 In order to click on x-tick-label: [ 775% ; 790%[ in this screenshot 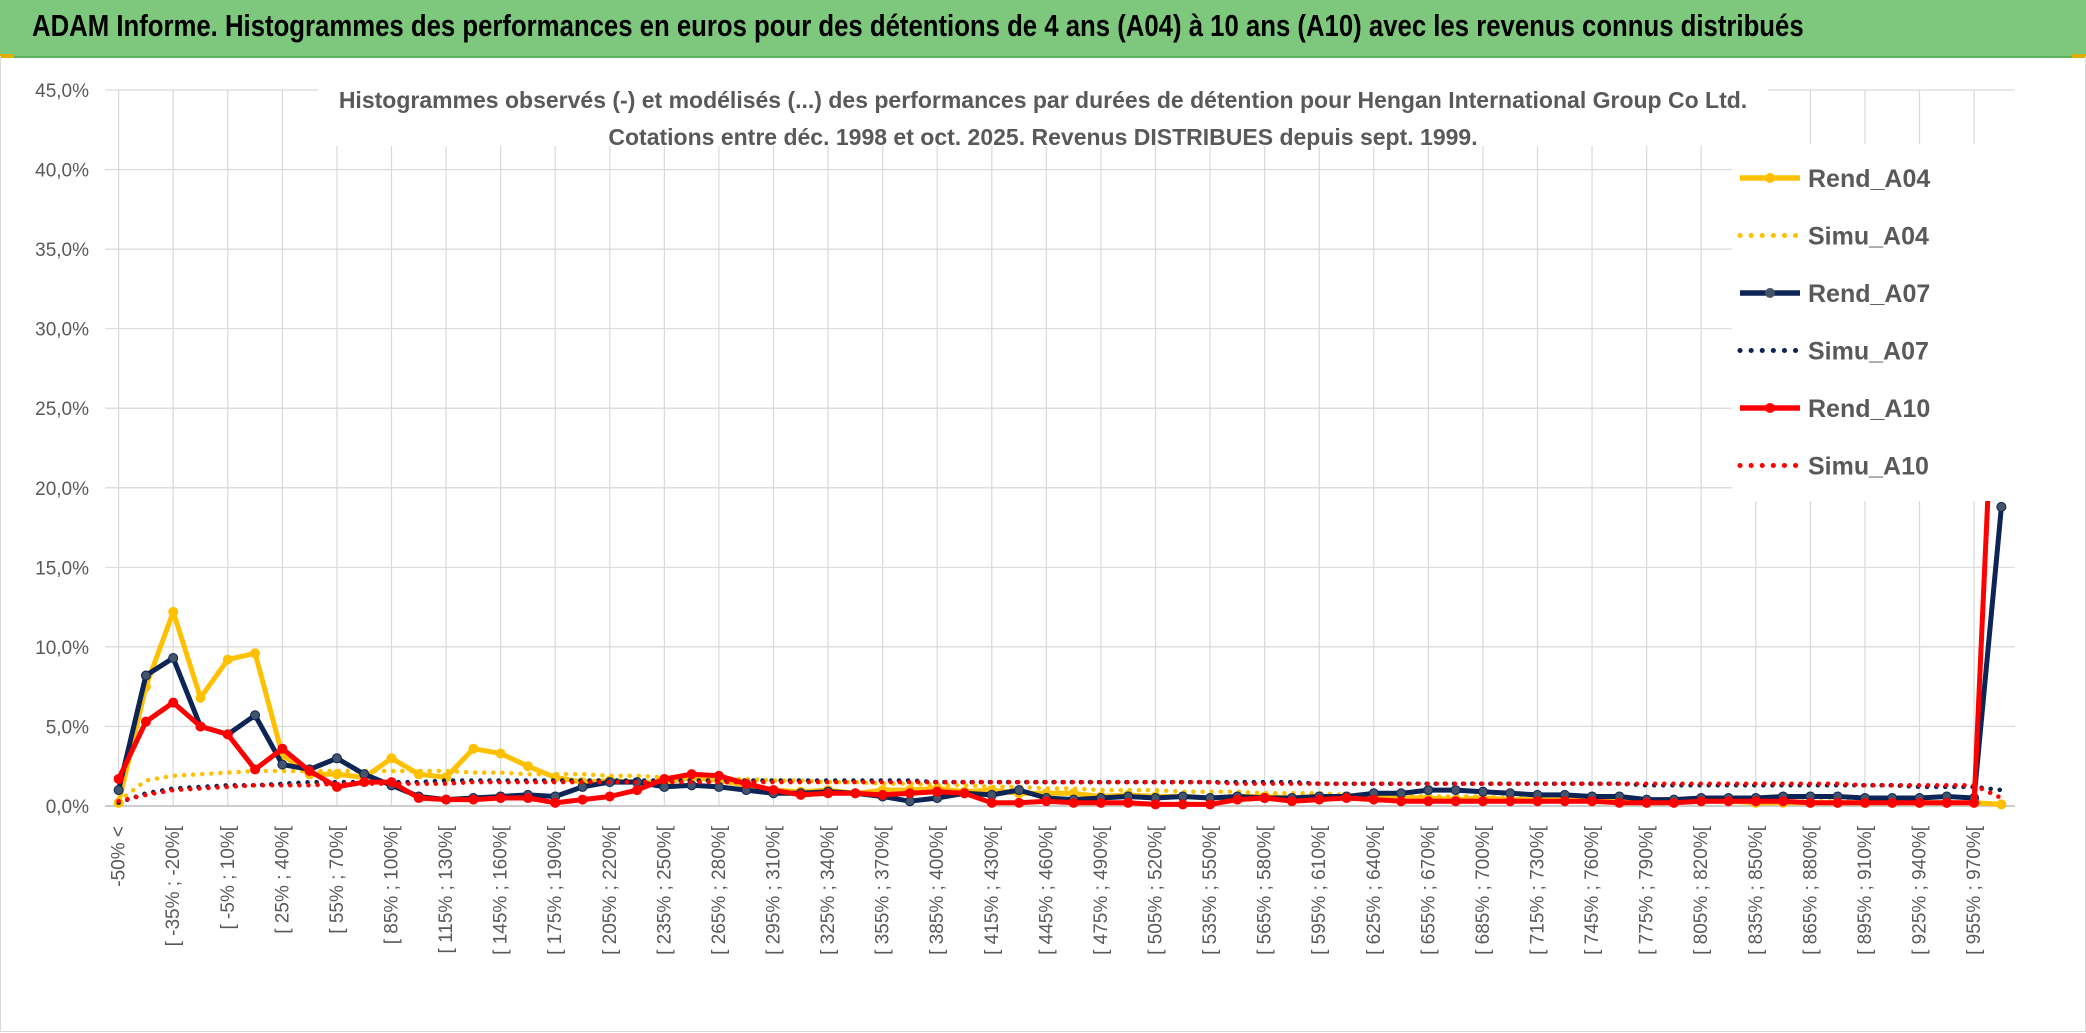, I will do `click(1647, 890)`.